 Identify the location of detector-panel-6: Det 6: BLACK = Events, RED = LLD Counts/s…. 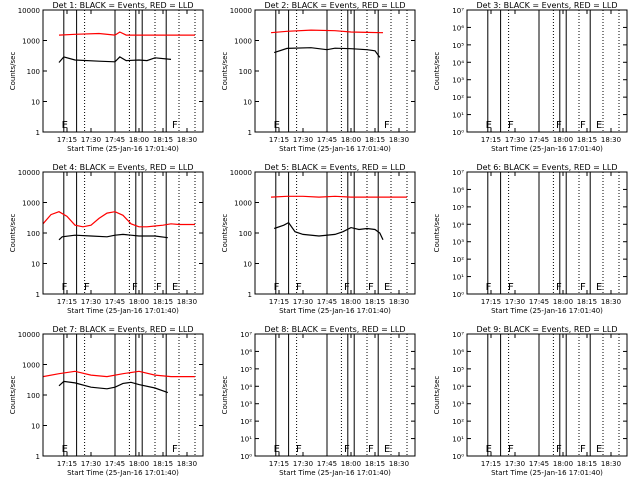
(530, 239).